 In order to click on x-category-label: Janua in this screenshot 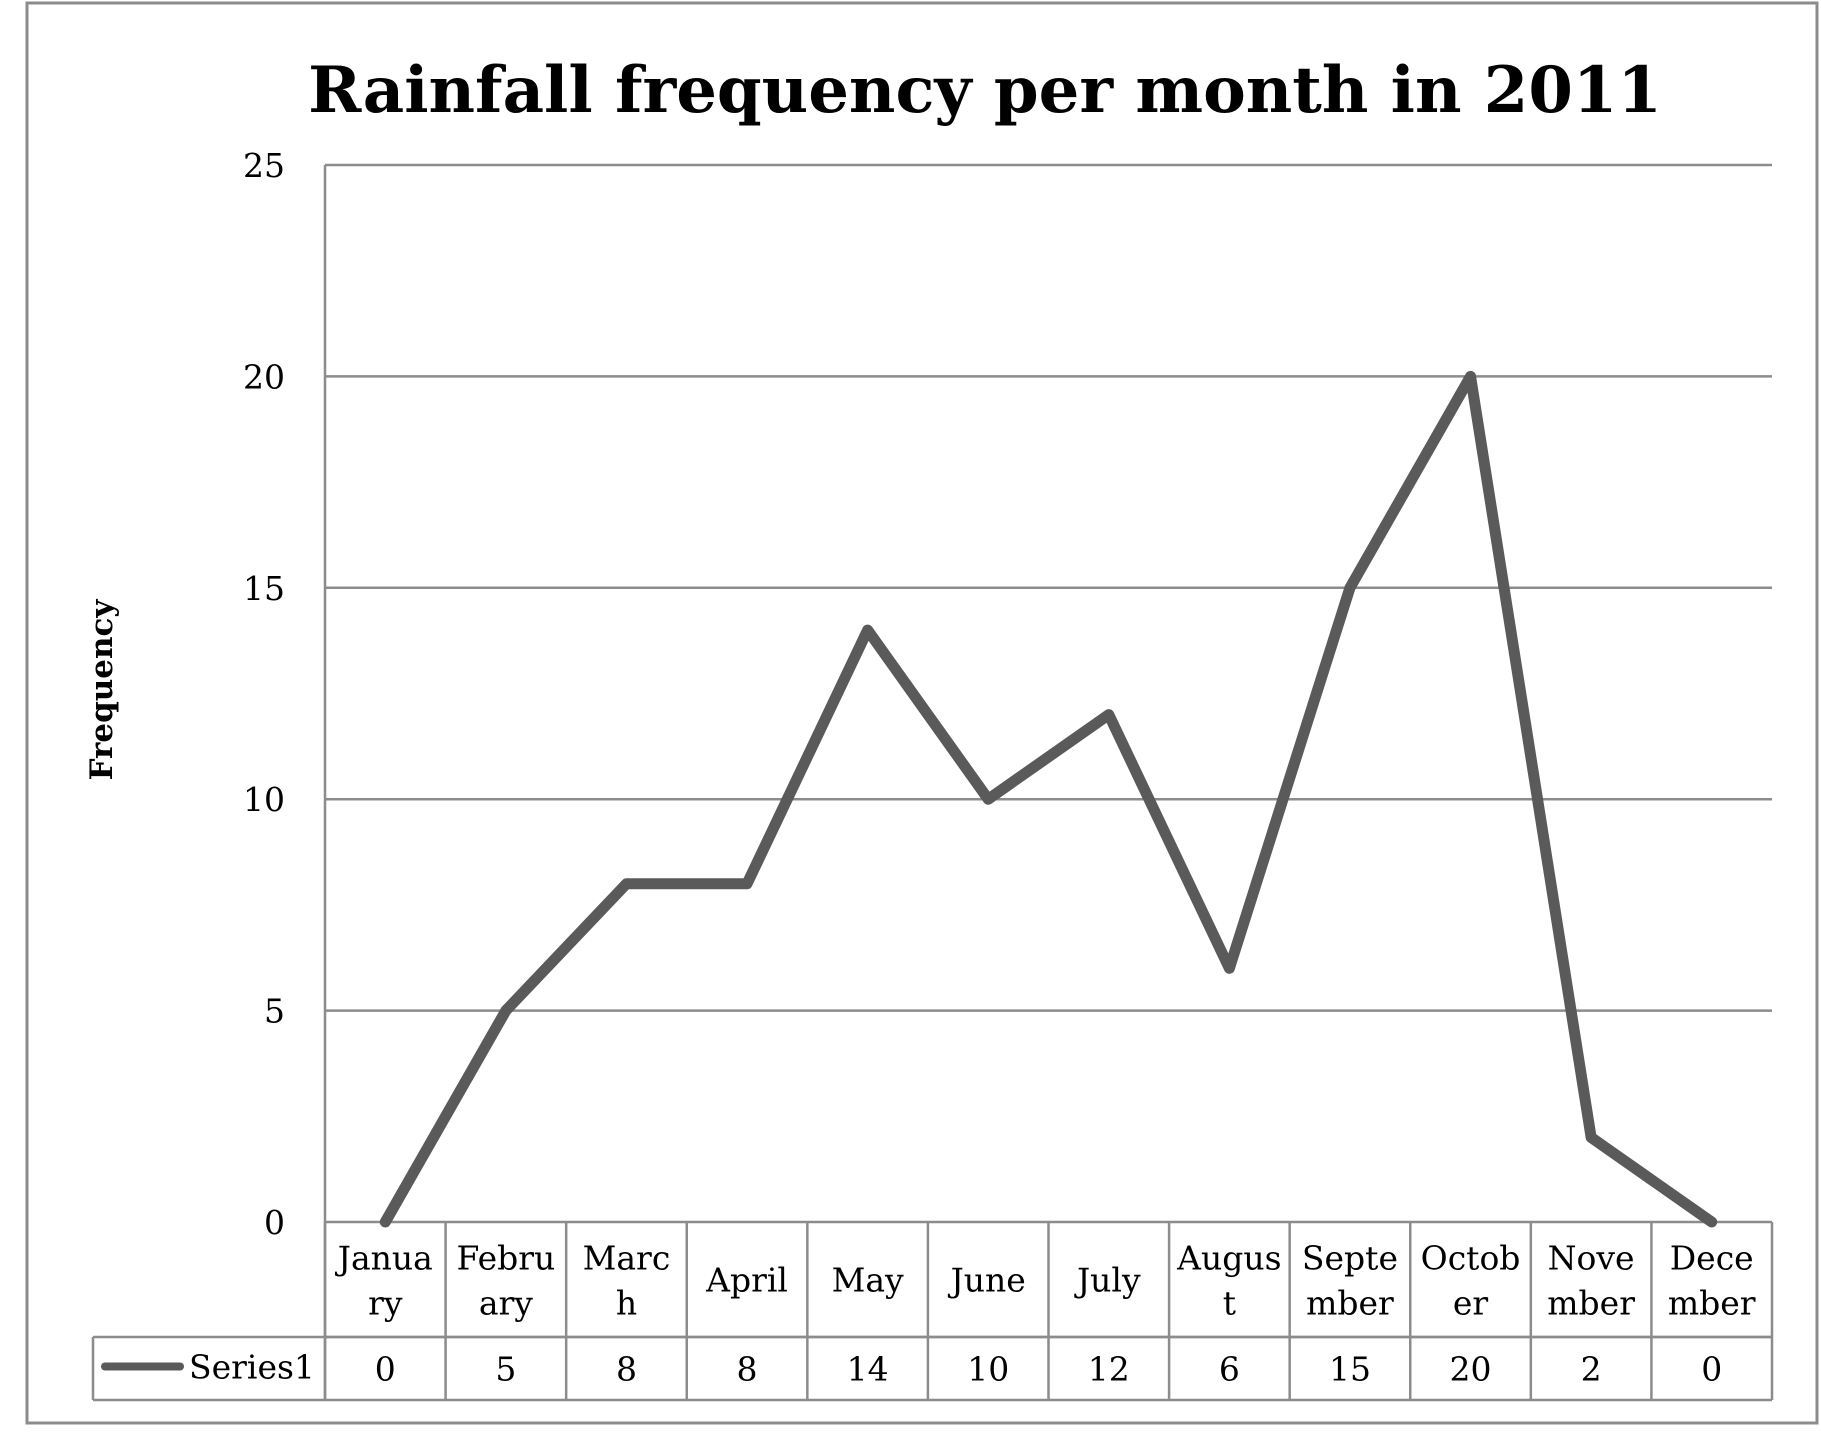, I will do `click(384, 1258)`.